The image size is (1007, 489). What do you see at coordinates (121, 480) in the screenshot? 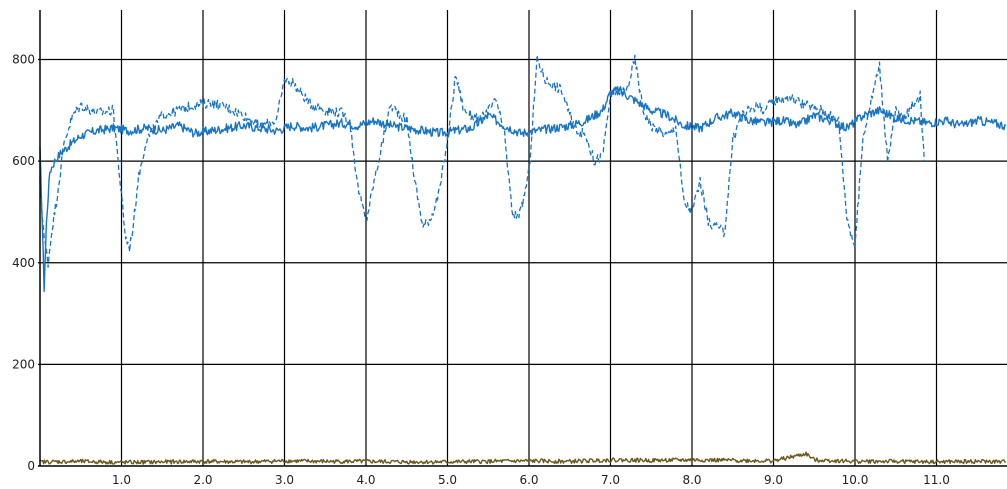
I see `x-tick-label: 1.0` at bounding box center [121, 480].